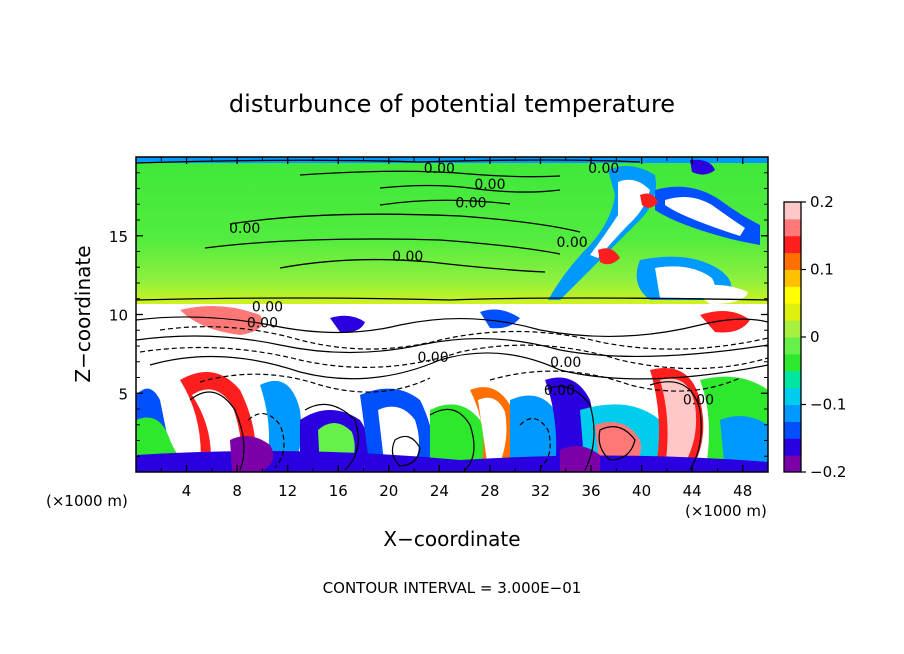  What do you see at coordinates (452, 160) in the screenshot?
I see `top-strip` at bounding box center [452, 160].